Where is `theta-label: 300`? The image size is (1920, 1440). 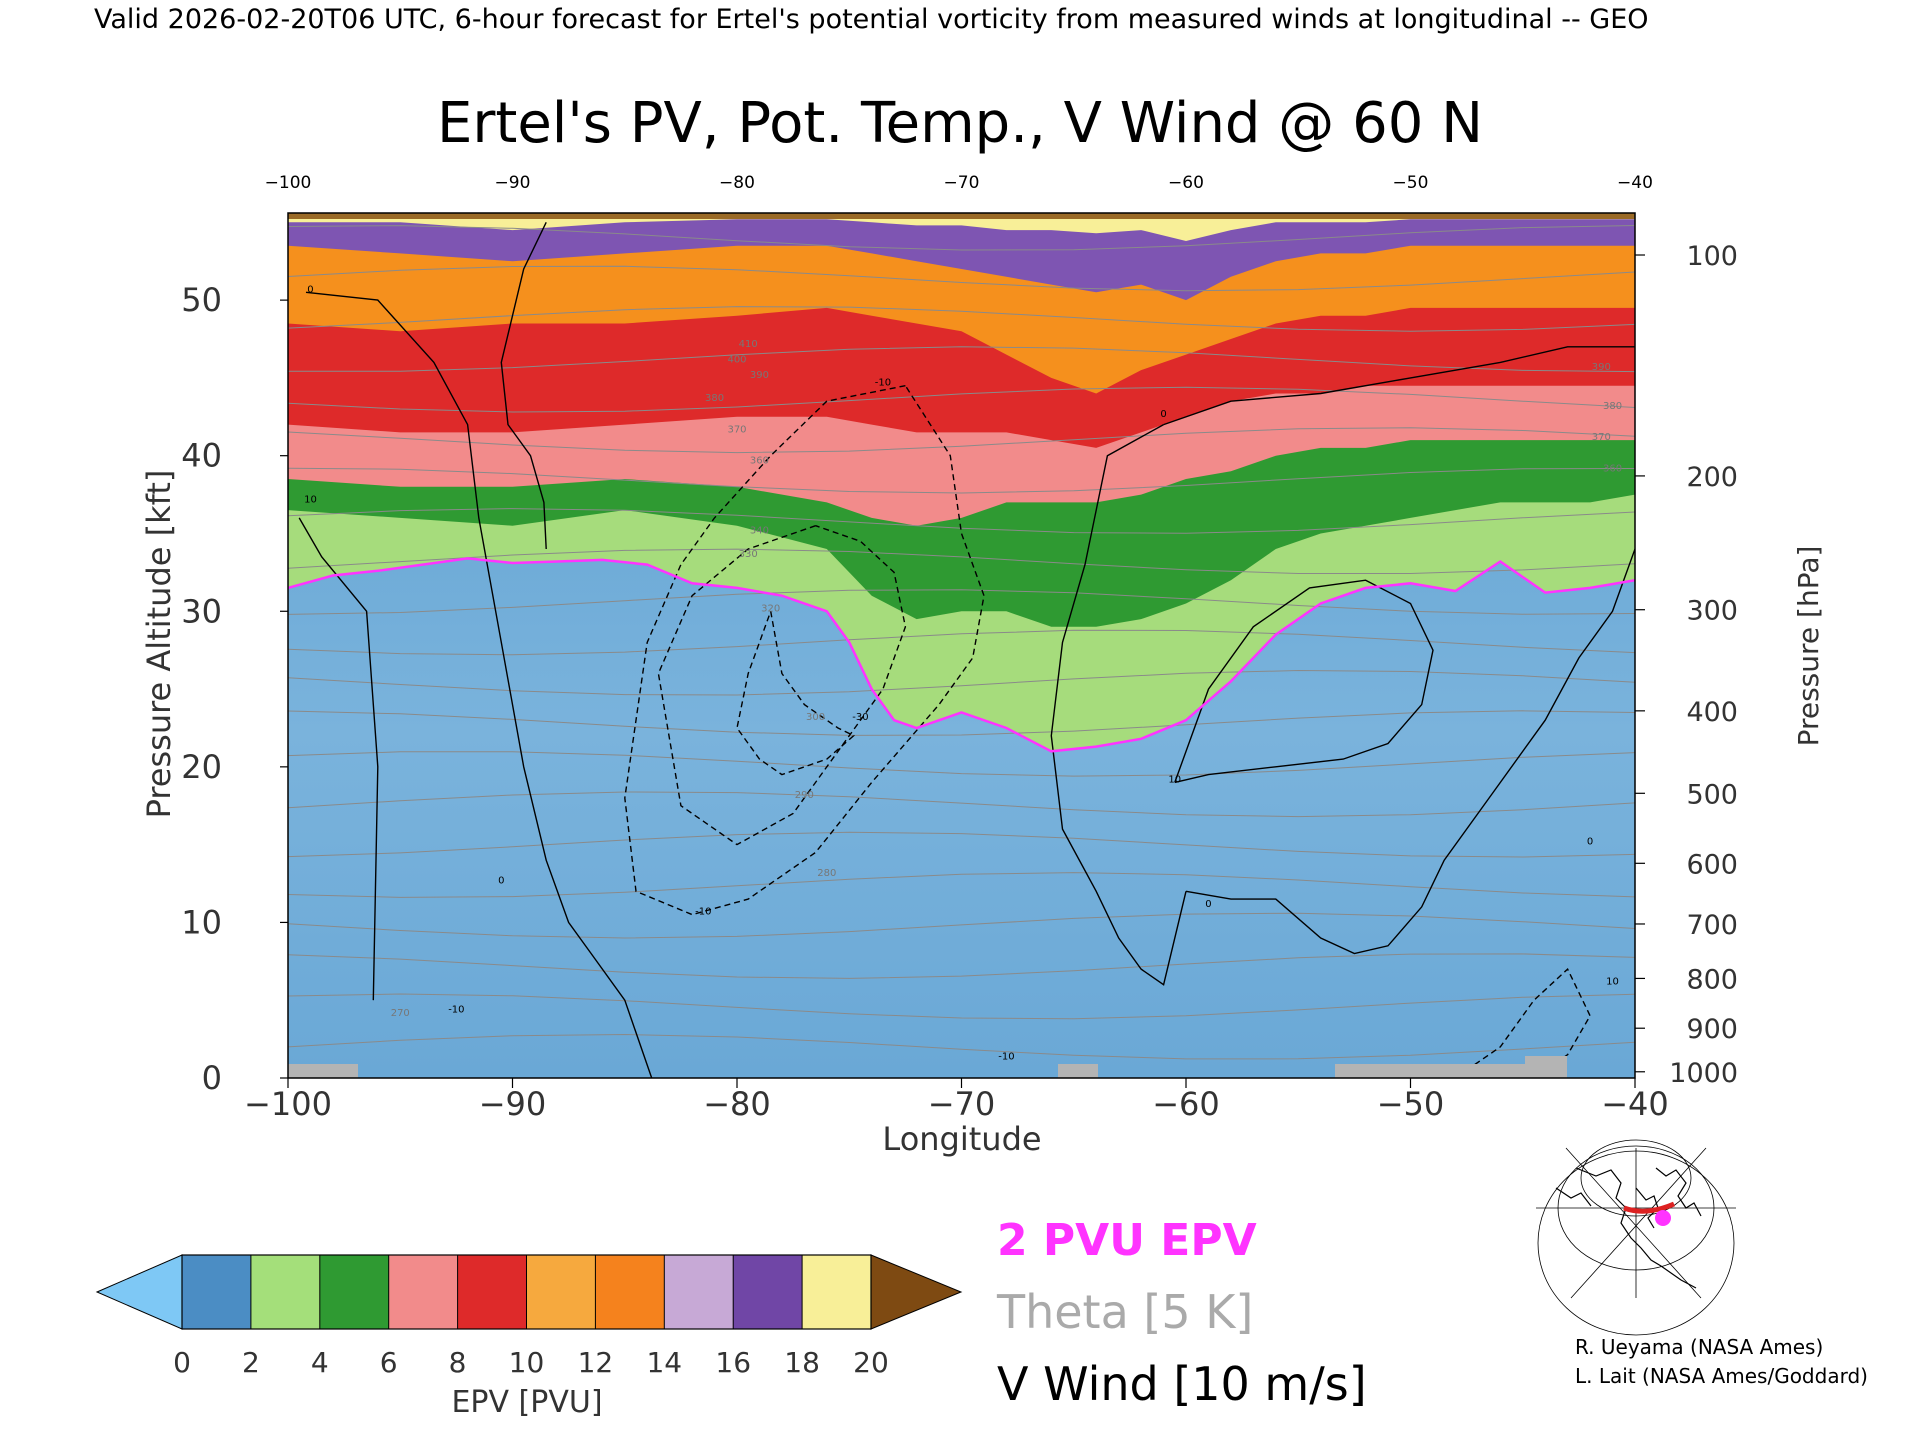
theta-label: 300 is located at coordinates (815, 717).